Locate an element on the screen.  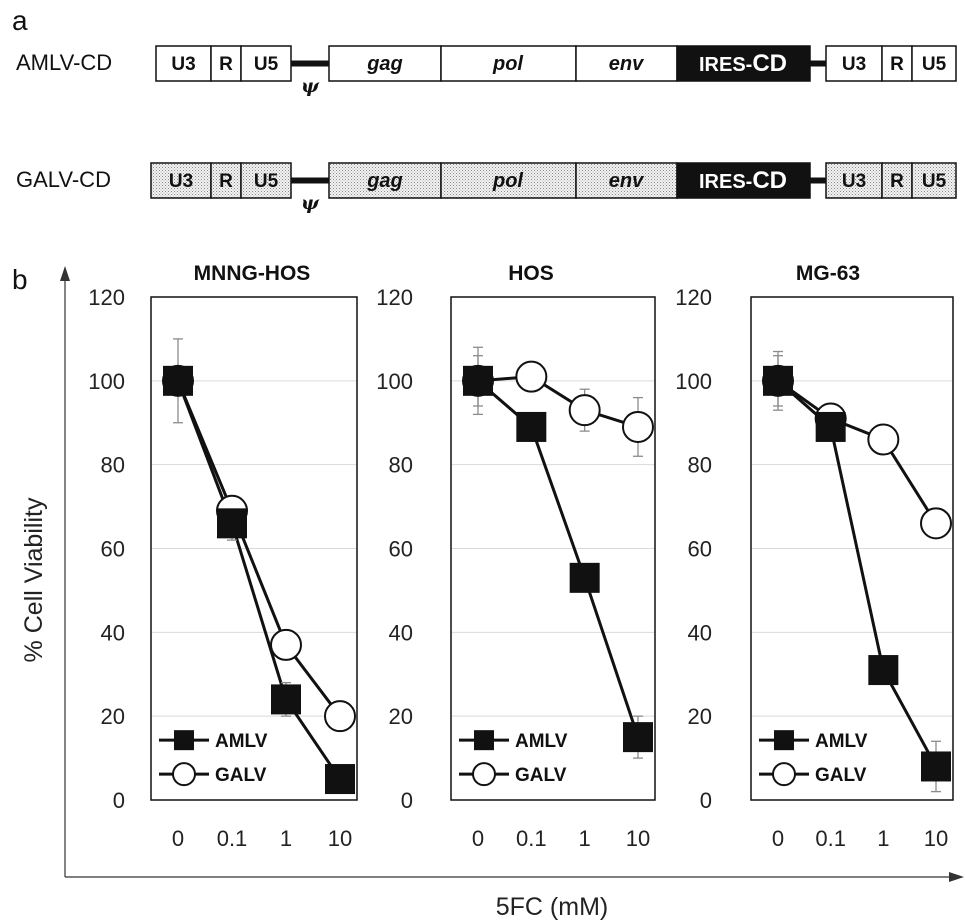
env-segment is located at coordinates (626, 180).